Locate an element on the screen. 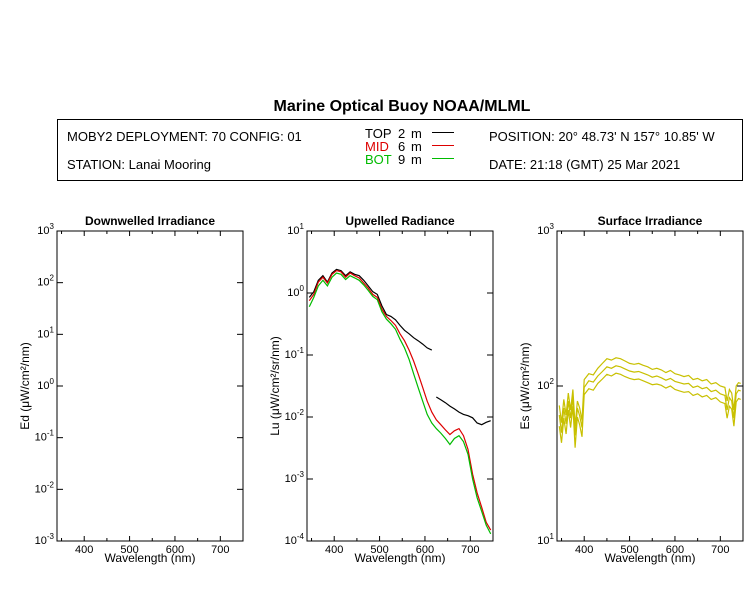  depth-value: 2 is located at coordinates (402, 133).